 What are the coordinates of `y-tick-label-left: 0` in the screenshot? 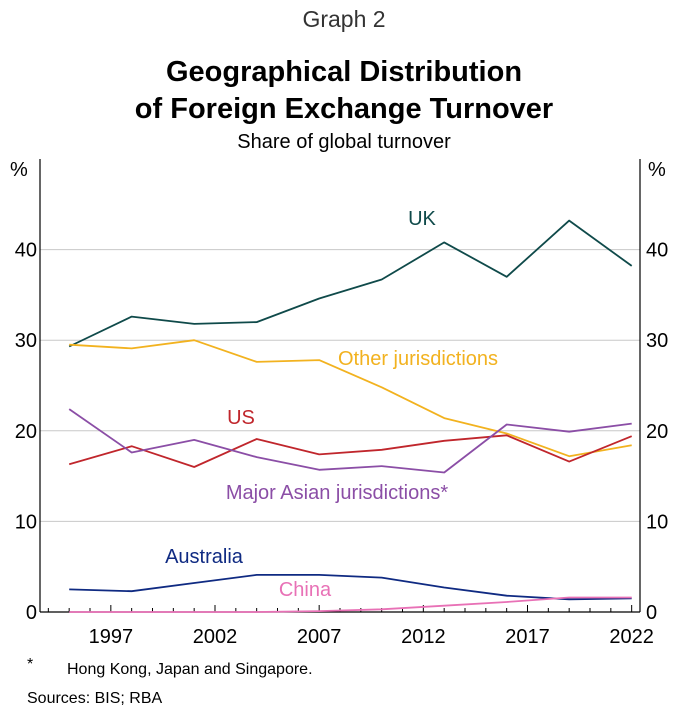 It's located at (31, 613).